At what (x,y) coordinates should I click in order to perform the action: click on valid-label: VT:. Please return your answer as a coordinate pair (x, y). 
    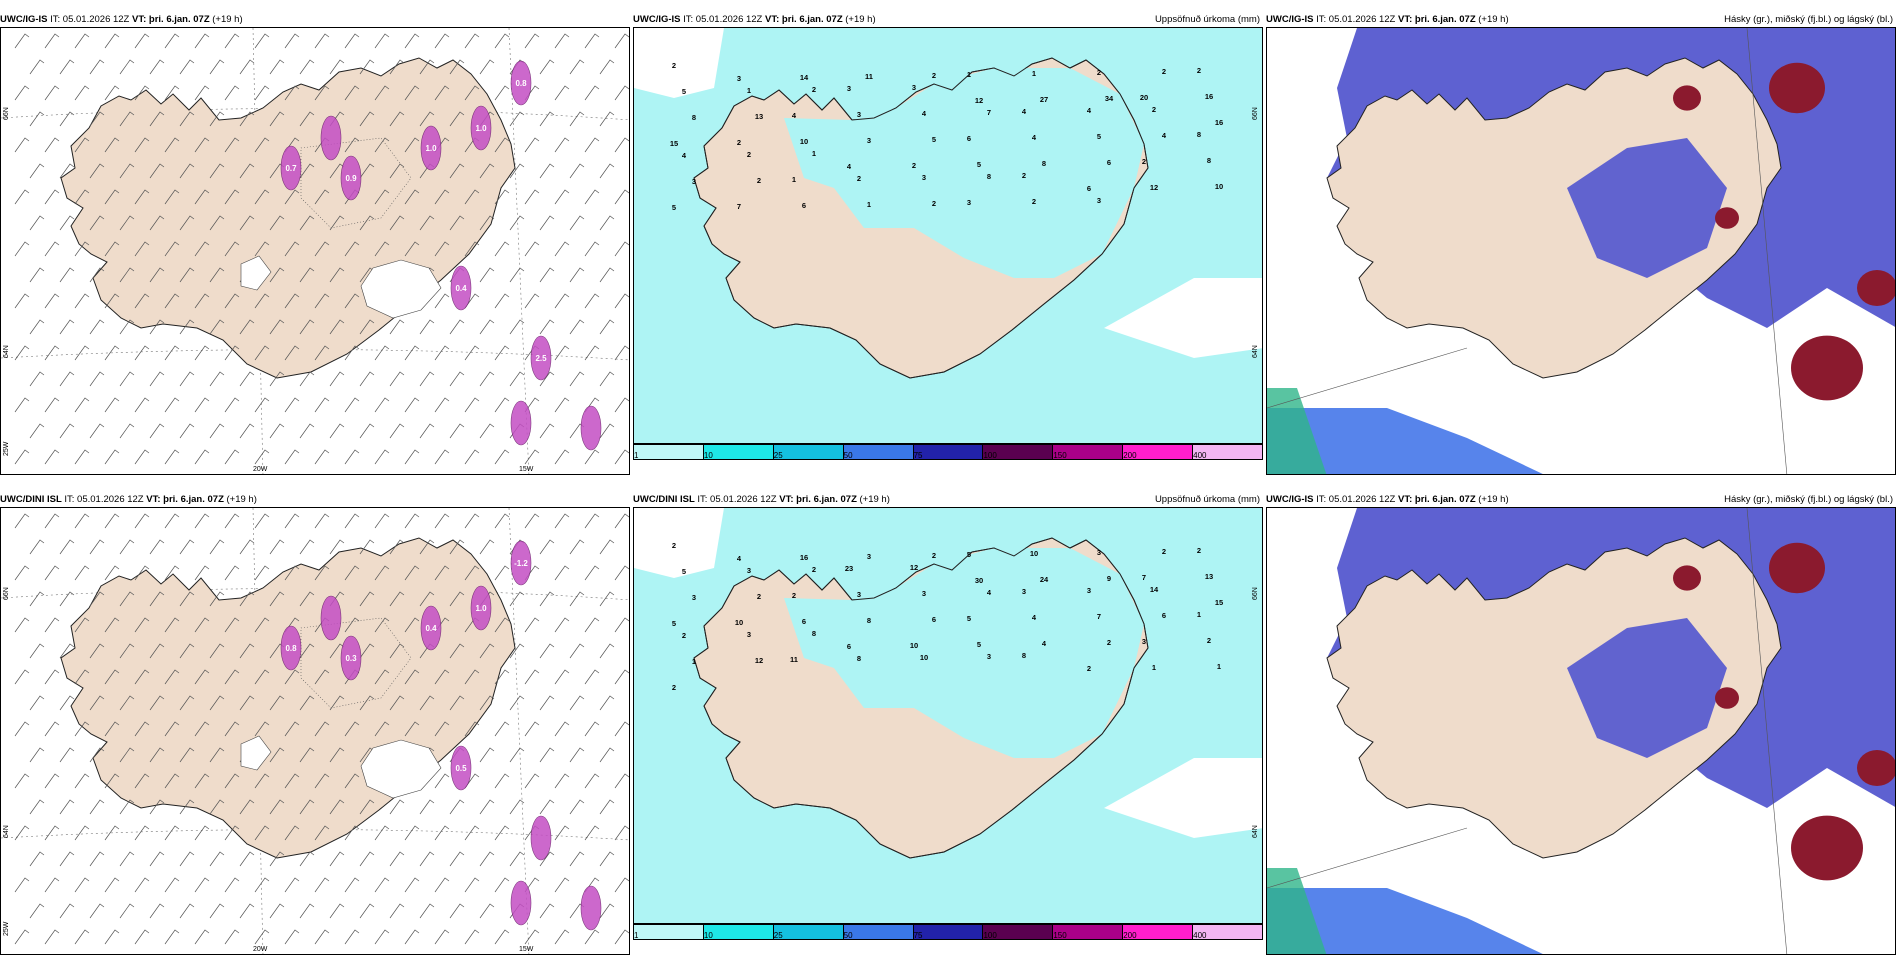
    Looking at the image, I should click on (153, 499).